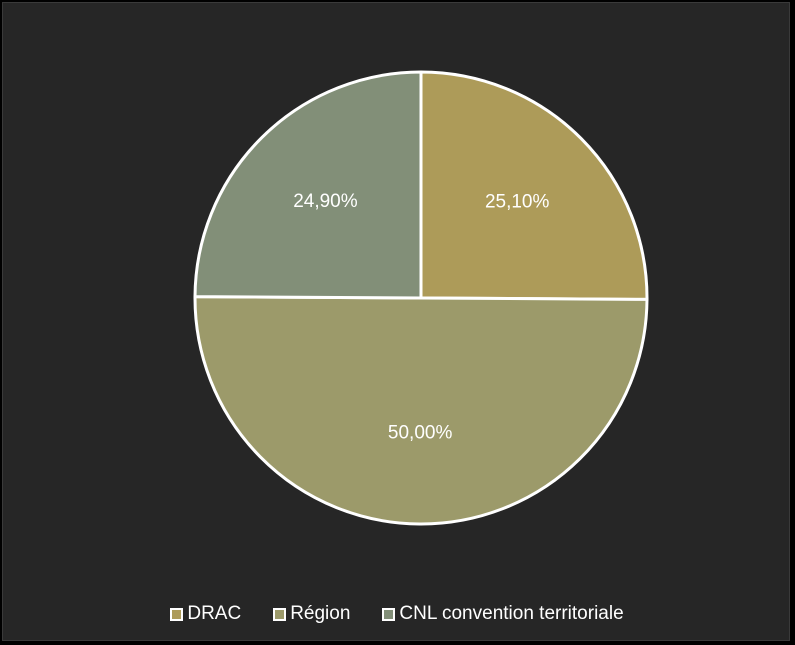 Image resolution: width=795 pixels, height=645 pixels. Describe the element at coordinates (308, 185) in the screenshot. I see `pie-slice-cnl` at that location.